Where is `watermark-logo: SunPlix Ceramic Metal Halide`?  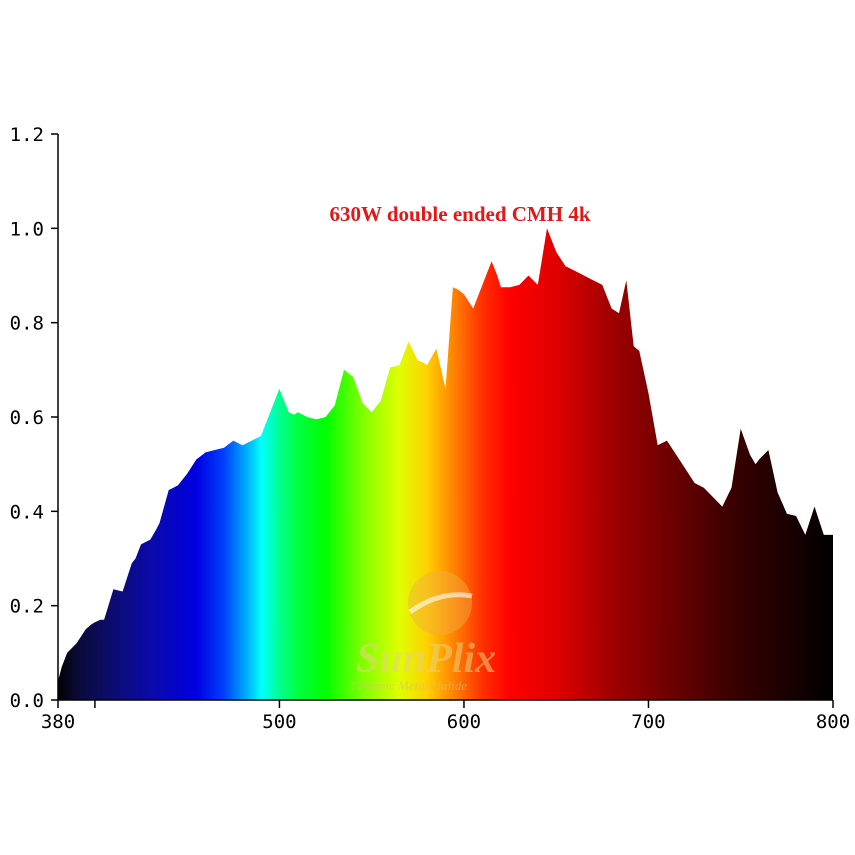 watermark-logo: SunPlix Ceramic Metal Halide is located at coordinates (423, 632).